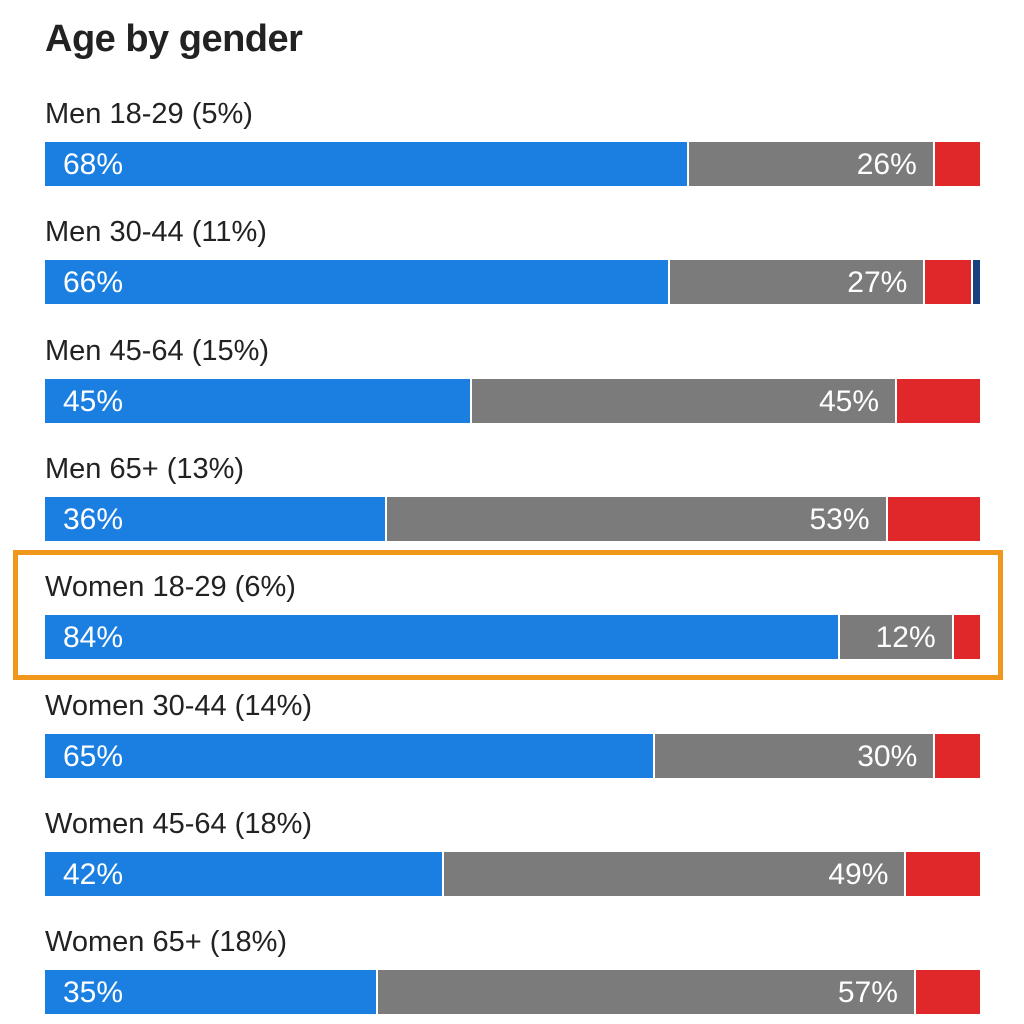  Describe the element at coordinates (179, 824) in the screenshot. I see `category-label: Women 45-64 (18%)` at that location.